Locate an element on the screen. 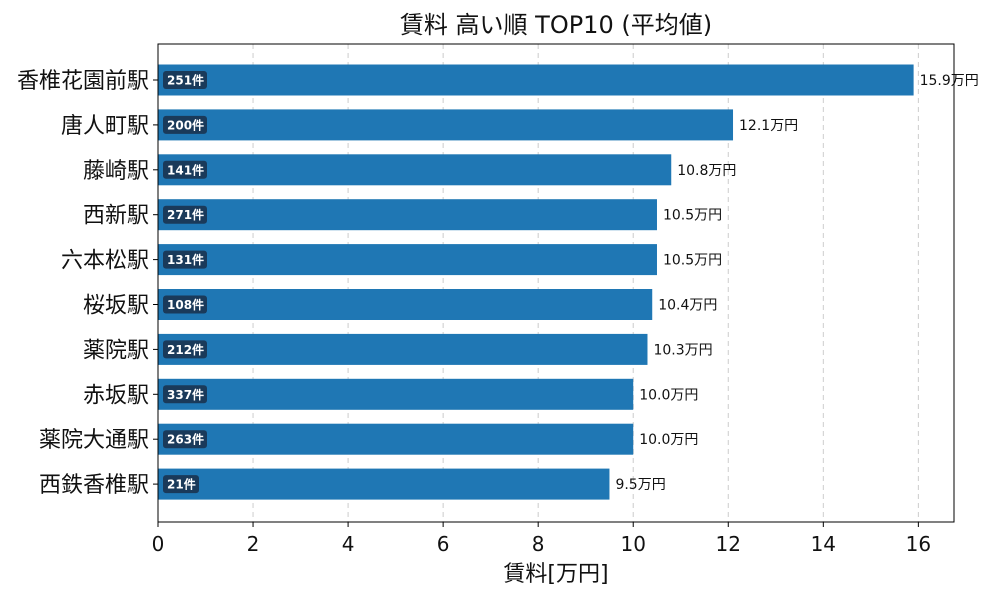 This screenshot has width=1000, height=600. category-label: 薬院駅 is located at coordinates (116, 350).